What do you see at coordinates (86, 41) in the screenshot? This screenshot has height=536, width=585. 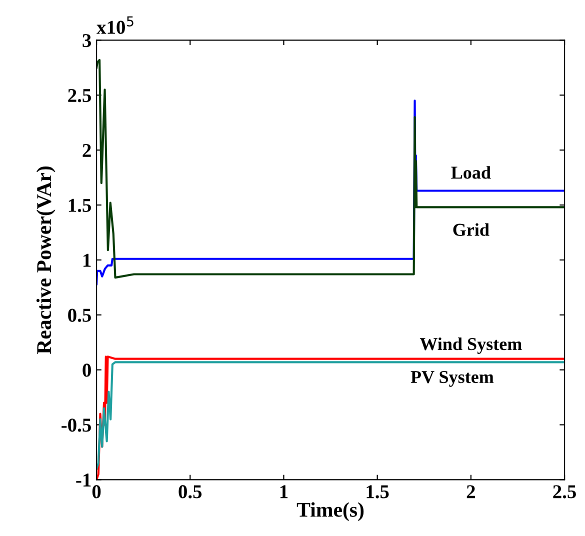 I see `y-tick-label: 3` at bounding box center [86, 41].